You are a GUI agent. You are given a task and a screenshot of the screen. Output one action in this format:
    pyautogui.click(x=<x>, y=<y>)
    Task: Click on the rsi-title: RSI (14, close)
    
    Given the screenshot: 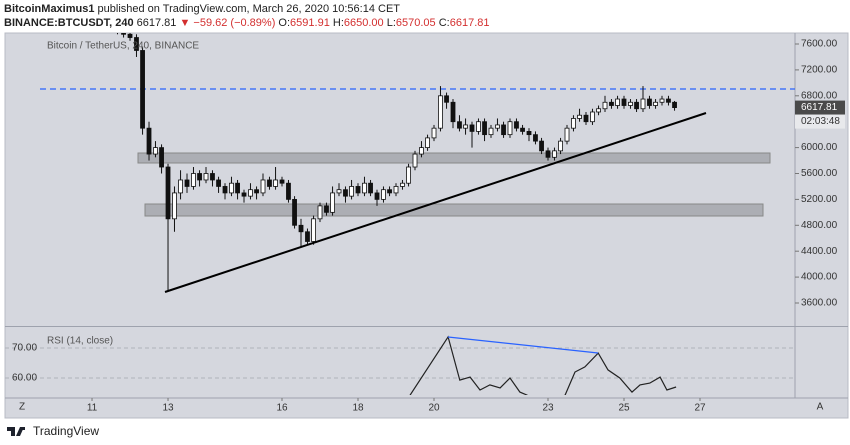 What is the action you would take?
    pyautogui.click(x=80, y=341)
    